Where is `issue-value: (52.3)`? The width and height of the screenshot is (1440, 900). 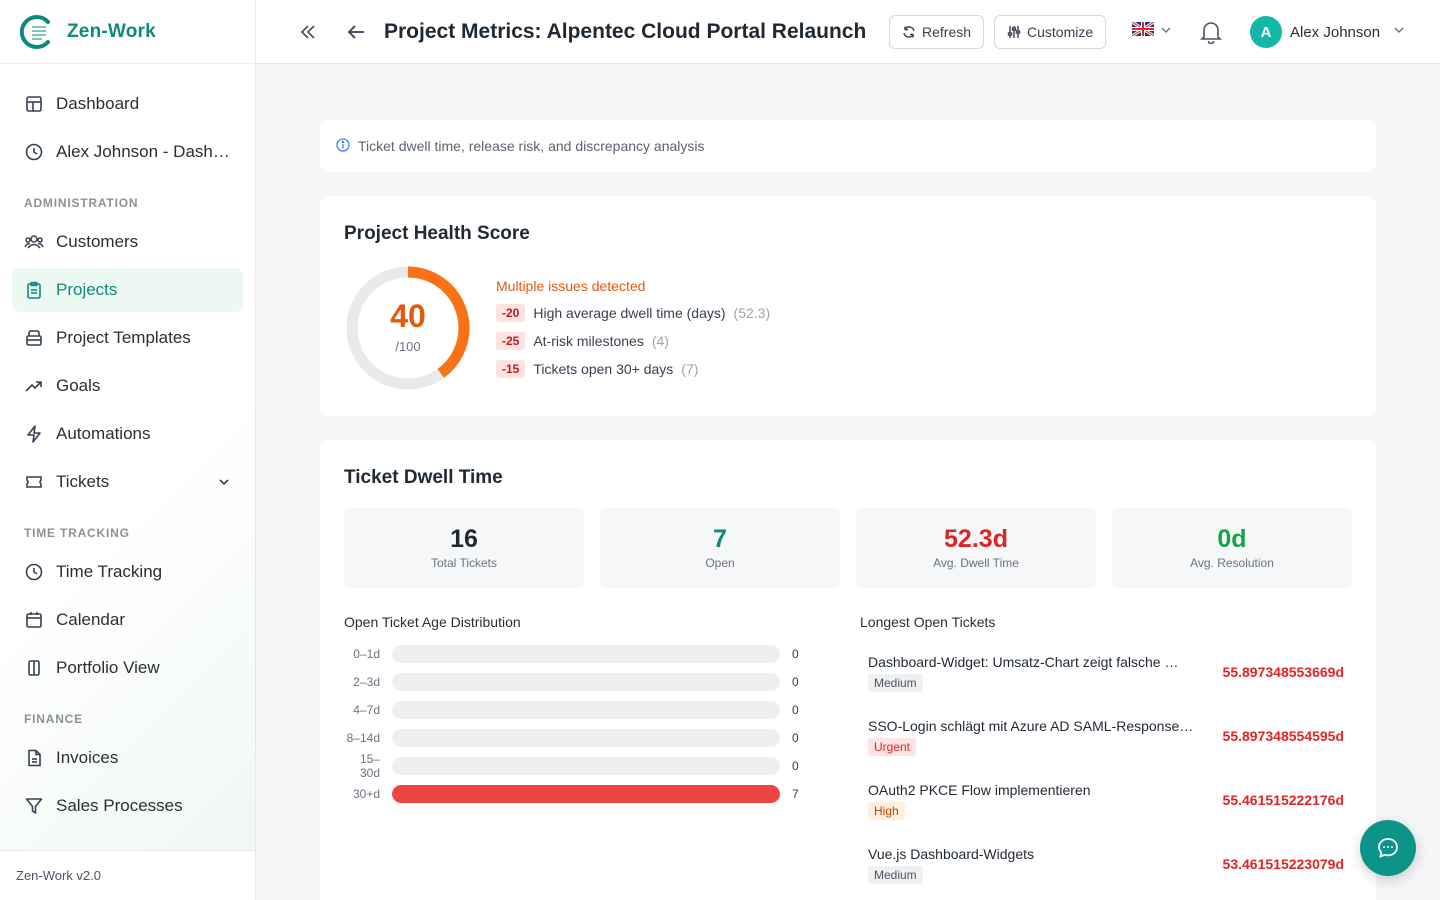
issue-value: (52.3) is located at coordinates (752, 313).